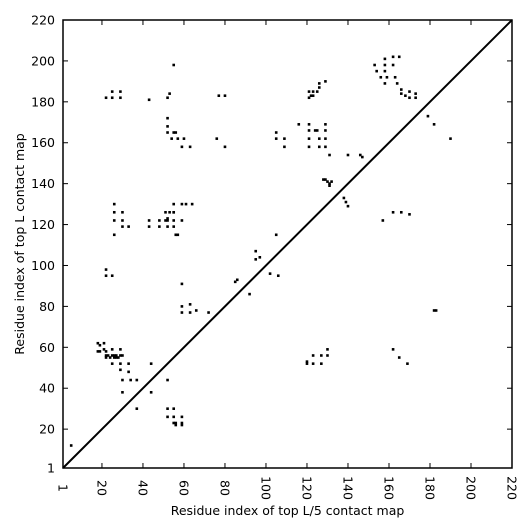 Image resolution: width=532 pixels, height=532 pixels. I want to click on x-tick-label: 140, so click(347, 488).